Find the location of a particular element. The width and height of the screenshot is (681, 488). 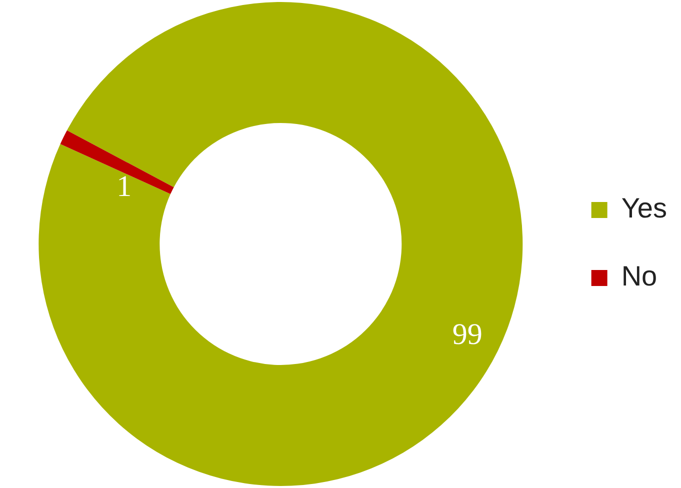

legend-label: No is located at coordinates (639, 276).